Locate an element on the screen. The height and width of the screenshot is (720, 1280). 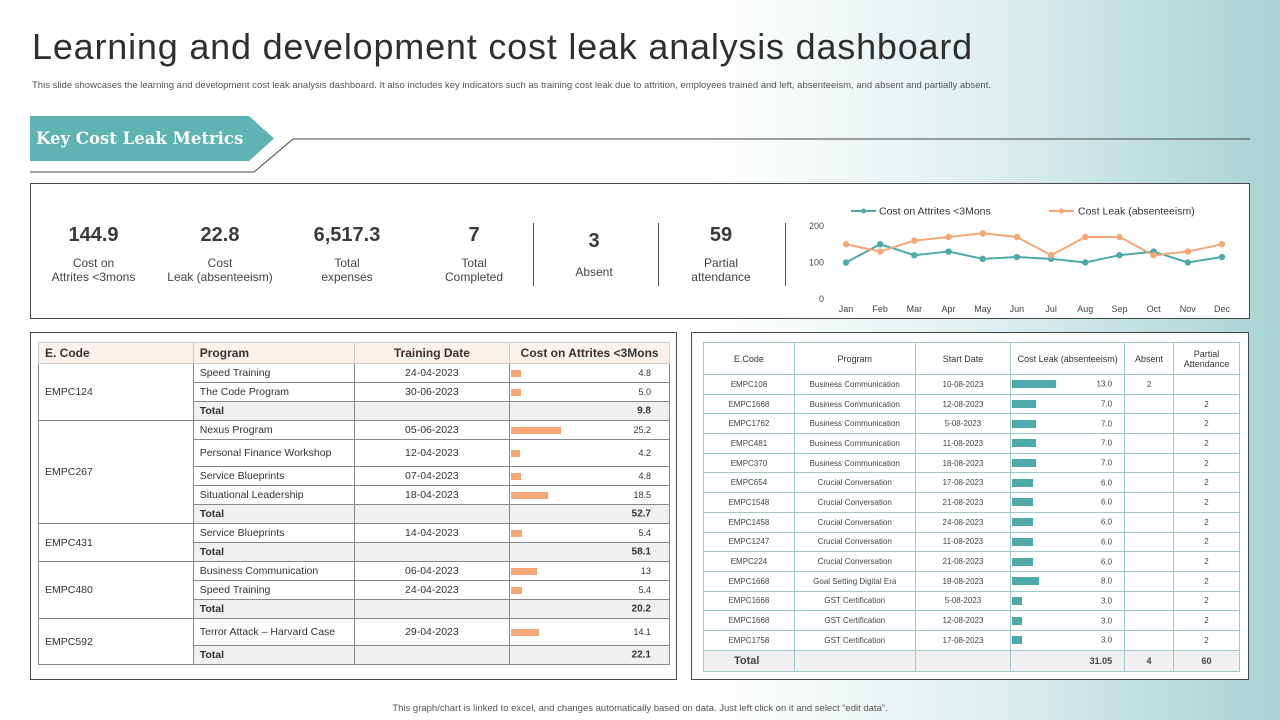
cost-value: 4.2 is located at coordinates (644, 453).